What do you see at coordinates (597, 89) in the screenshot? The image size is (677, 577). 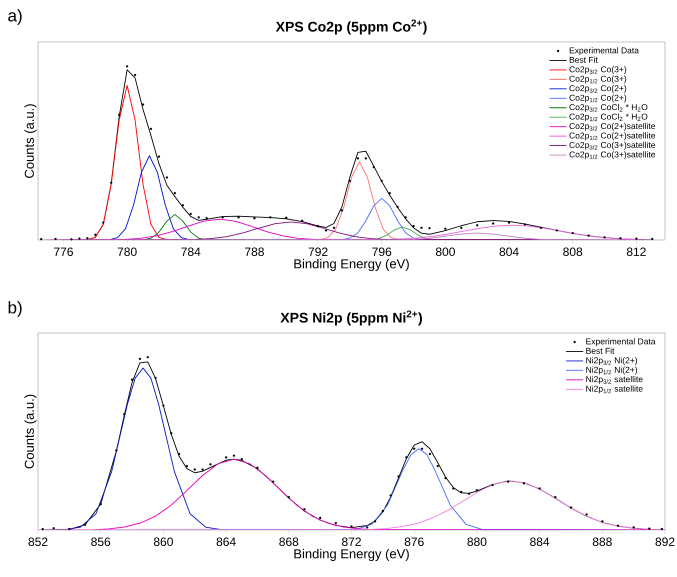 I see `legend-label: Co2p$_{3/2}$ Co(2+)` at bounding box center [597, 89].